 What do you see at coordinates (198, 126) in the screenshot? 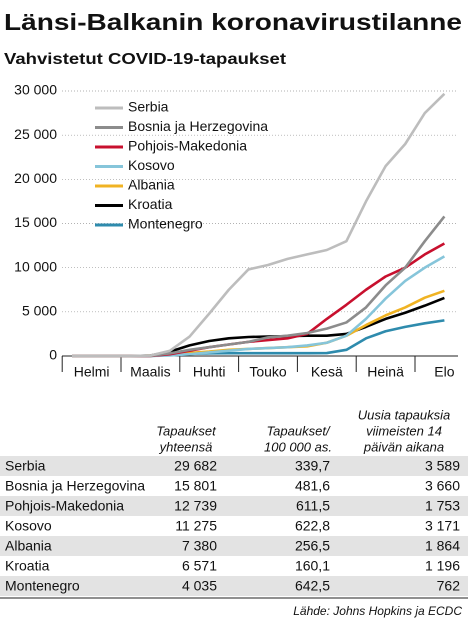
I see `legend-label: Bosnia ja Herzegovina` at bounding box center [198, 126].